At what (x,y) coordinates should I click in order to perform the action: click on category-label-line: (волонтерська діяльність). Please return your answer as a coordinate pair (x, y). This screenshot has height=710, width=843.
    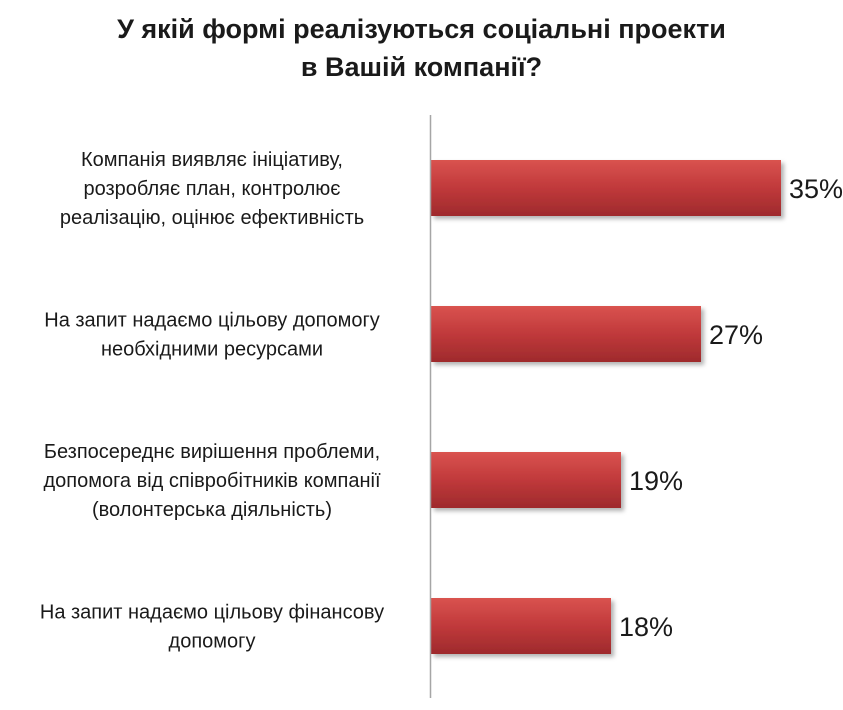
    Looking at the image, I should click on (212, 510).